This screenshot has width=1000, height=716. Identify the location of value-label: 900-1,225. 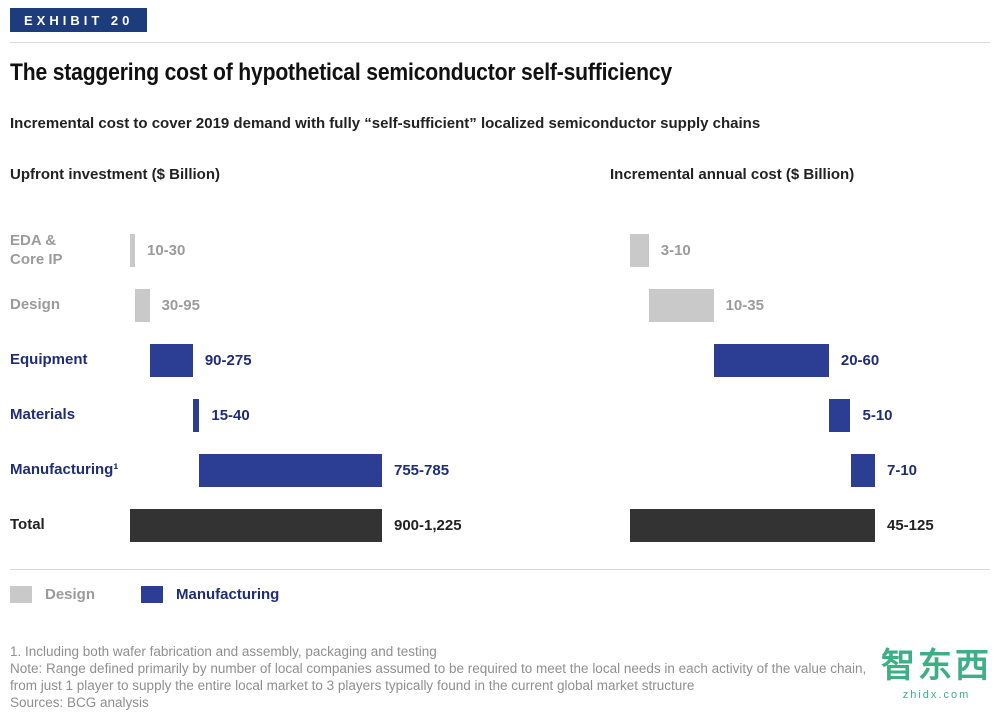
(428, 525).